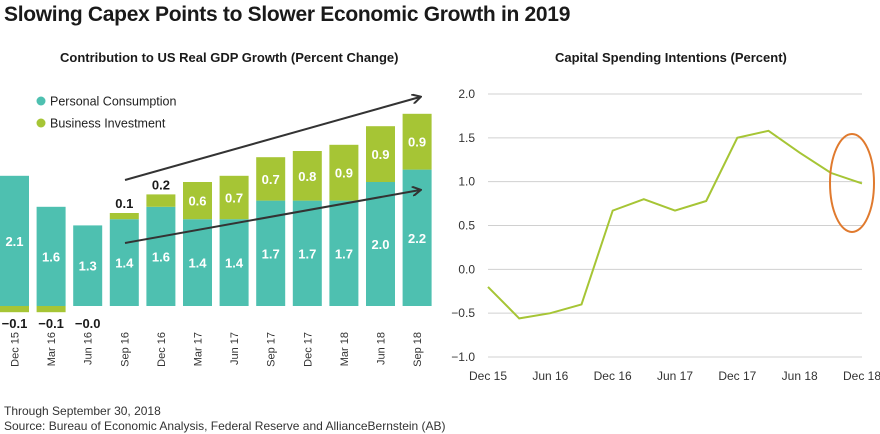 This screenshot has width=880, height=434. What do you see at coordinates (417, 238) in the screenshot?
I see `data-label-consumption: 2.2` at bounding box center [417, 238].